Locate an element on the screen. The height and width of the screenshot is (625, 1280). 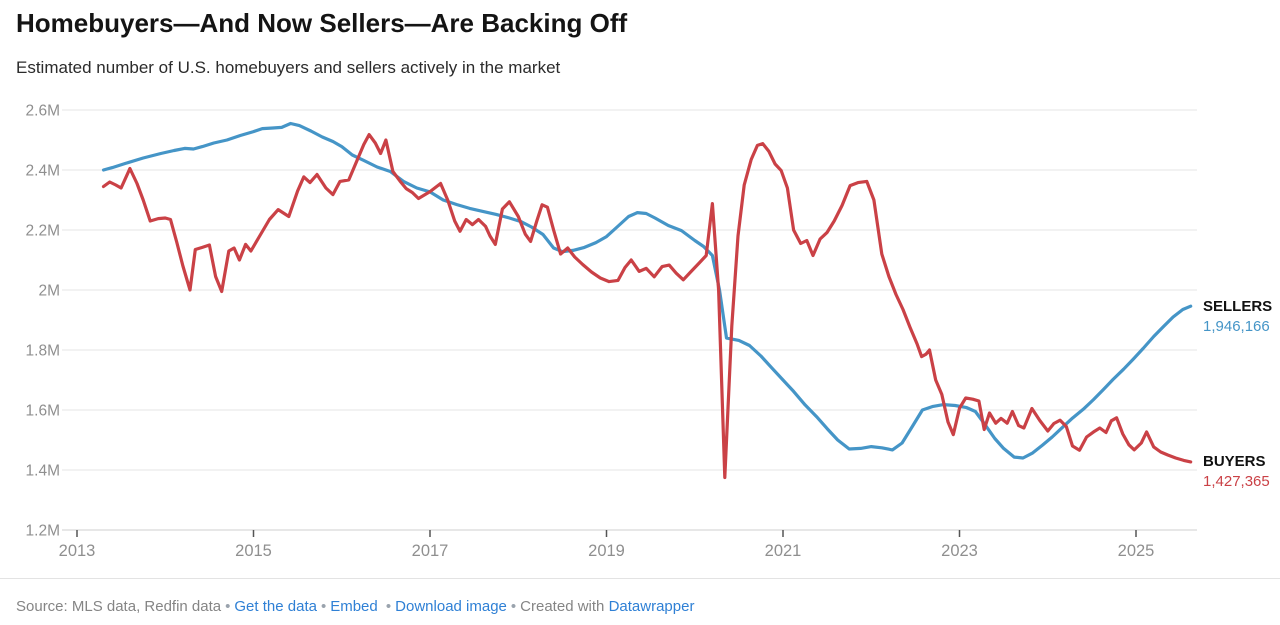
buyers-end-label: BUYERS 1,427,365 is located at coordinates (1241, 472).